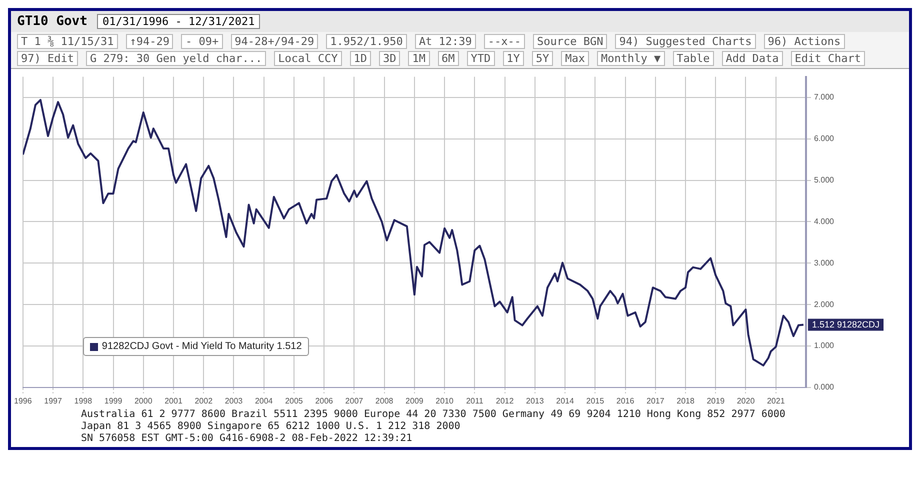 The width and height of the screenshot is (917, 497). What do you see at coordinates (716, 401) in the screenshot?
I see `x-tick-label: 2019` at bounding box center [716, 401].